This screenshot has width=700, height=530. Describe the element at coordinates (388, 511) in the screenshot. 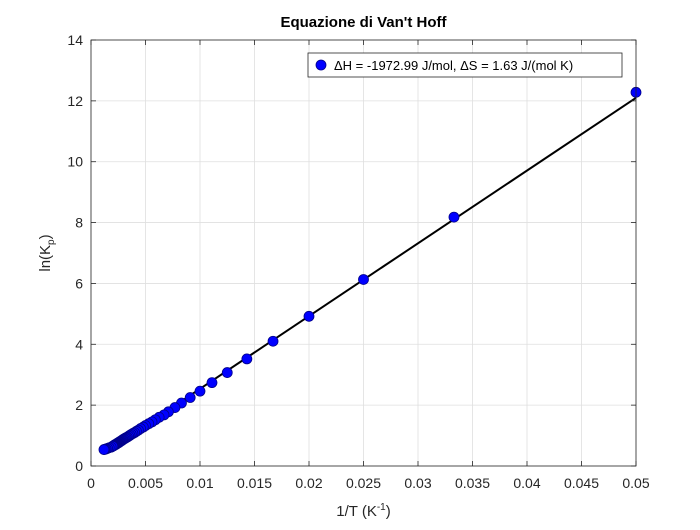

I see `x-axis-label-close: )` at that location.